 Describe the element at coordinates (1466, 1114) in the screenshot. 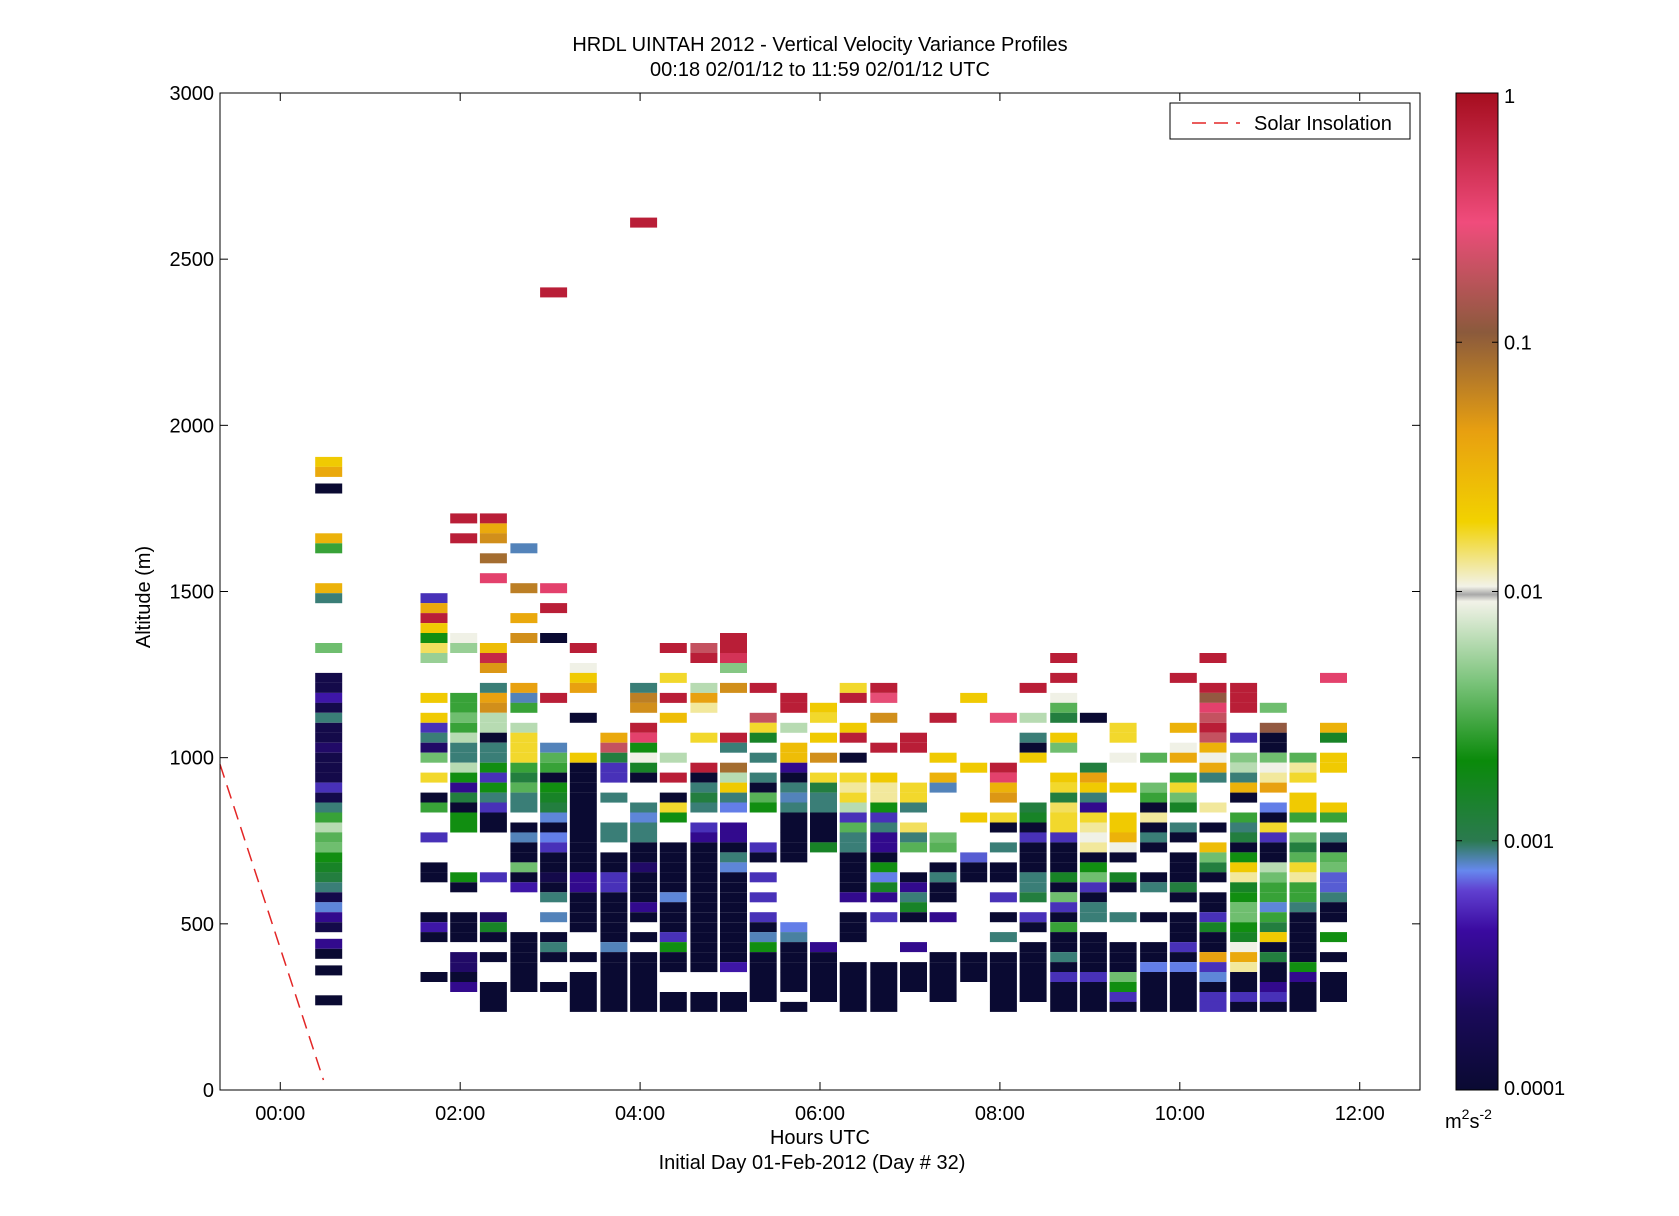

I see `colorbar-unit-exp1: 2` at that location.